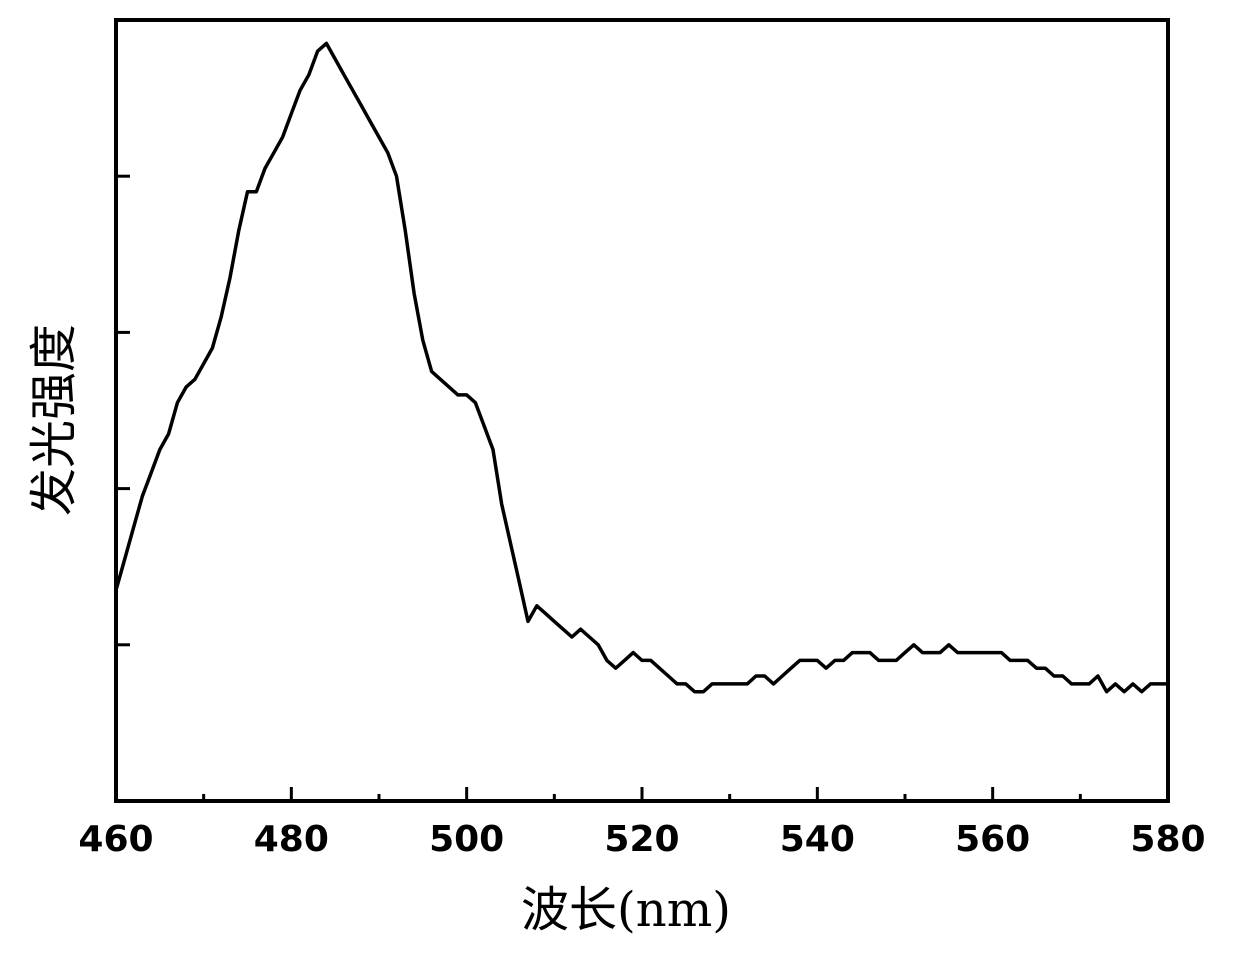 The height and width of the screenshot is (968, 1240). What do you see at coordinates (626, 910) in the screenshot?
I see `x-axis-title: 波长(nm)` at bounding box center [626, 910].